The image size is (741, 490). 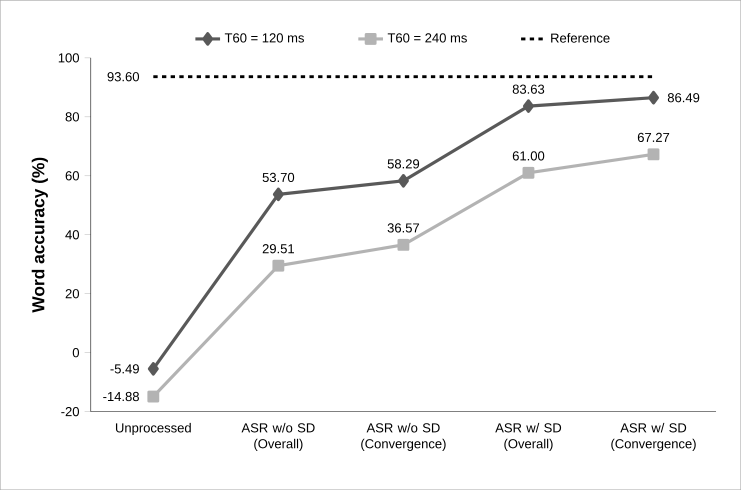 What do you see at coordinates (278, 249) in the screenshot?
I see `data-label: 29.51` at bounding box center [278, 249].